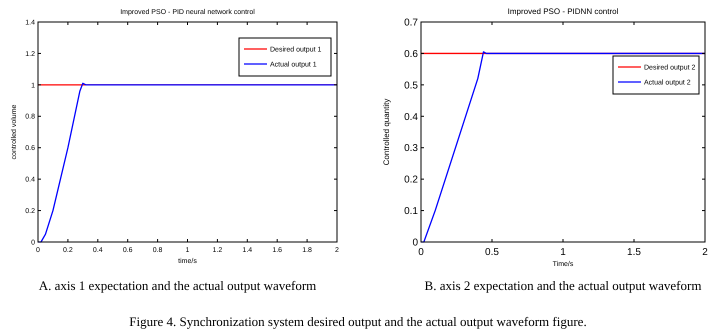 This screenshot has height=336, width=716. What do you see at coordinates (411, 117) in the screenshot?
I see `y-tick-label: 0.4` at bounding box center [411, 117].